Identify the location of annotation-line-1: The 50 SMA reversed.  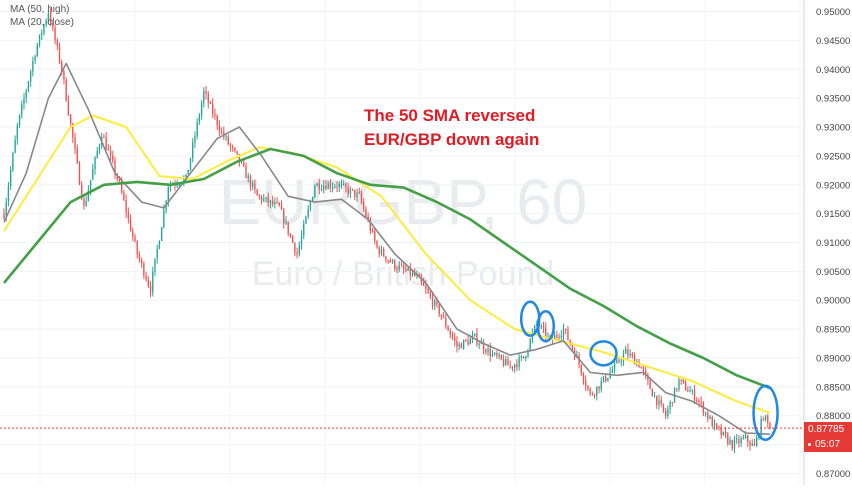
(450, 115).